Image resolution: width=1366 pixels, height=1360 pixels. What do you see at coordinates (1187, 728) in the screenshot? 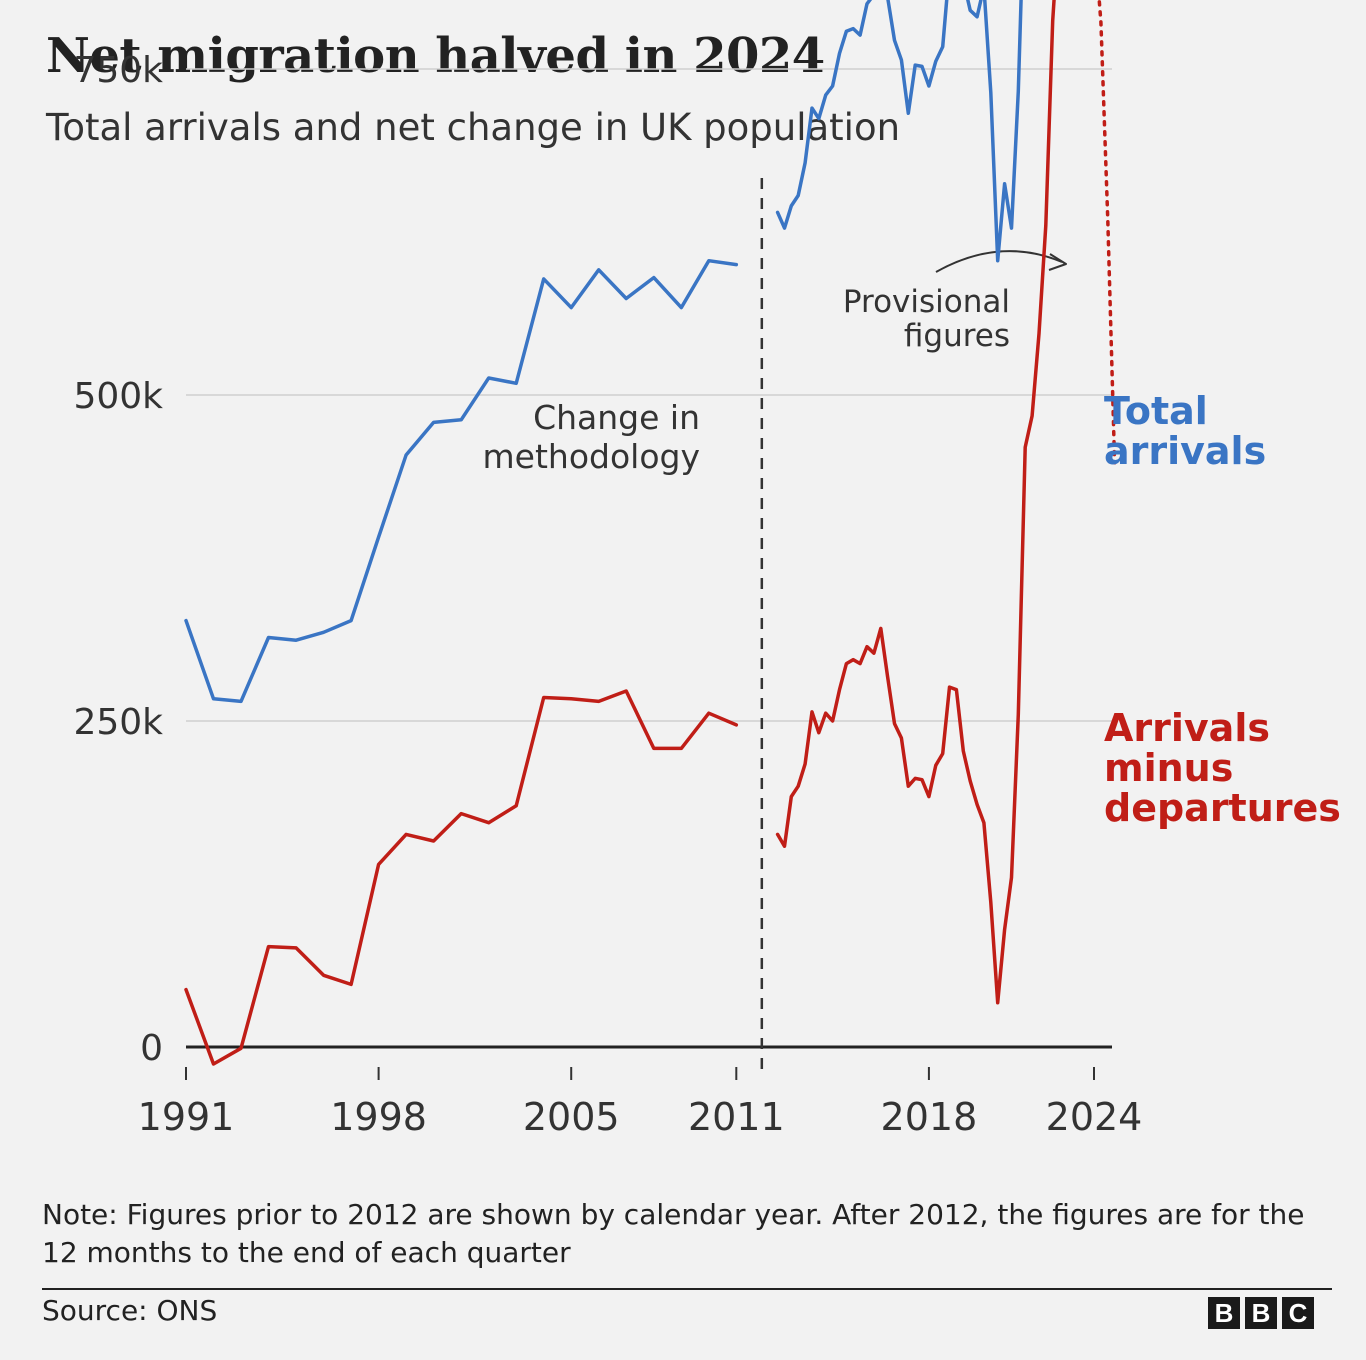
I see `net-migration-label-line: Arrivals` at bounding box center [1187, 728].